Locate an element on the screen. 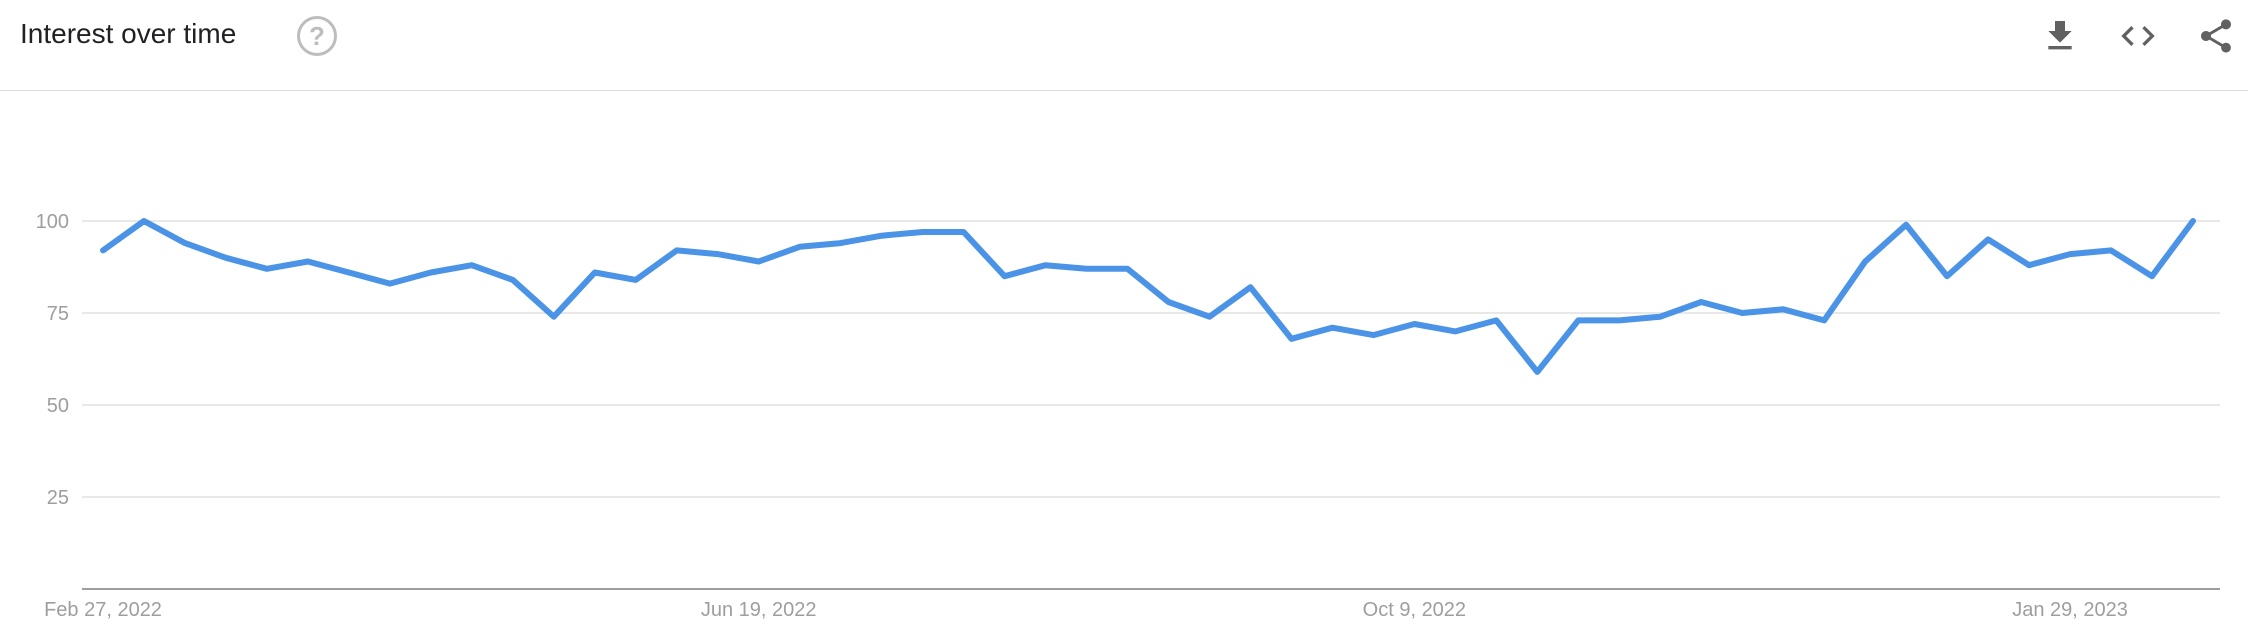 The height and width of the screenshot is (644, 2248). y-tick-label: 50 is located at coordinates (58, 406).